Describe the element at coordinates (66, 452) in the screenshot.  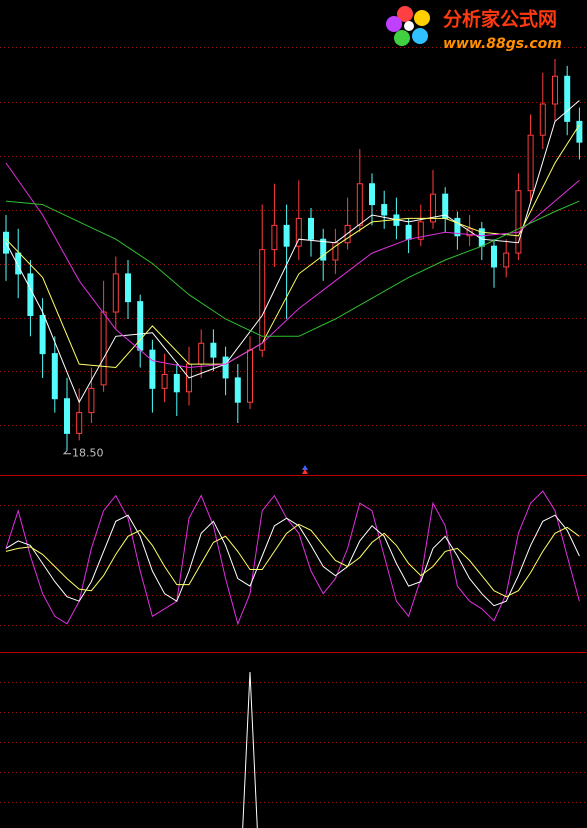
I see `annotation-pointer` at that location.